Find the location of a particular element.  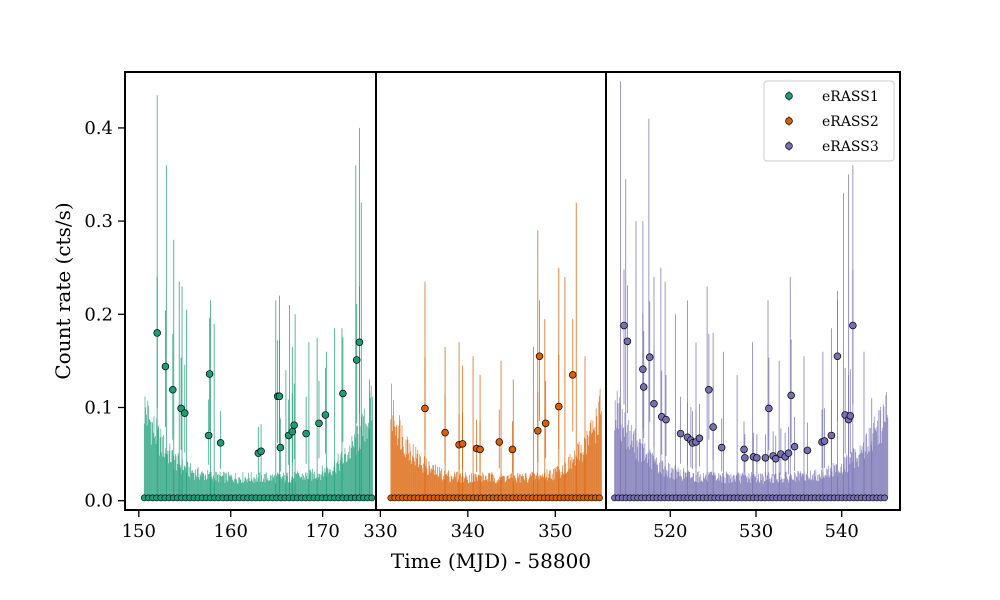

legend-frame is located at coordinates (829, 121).